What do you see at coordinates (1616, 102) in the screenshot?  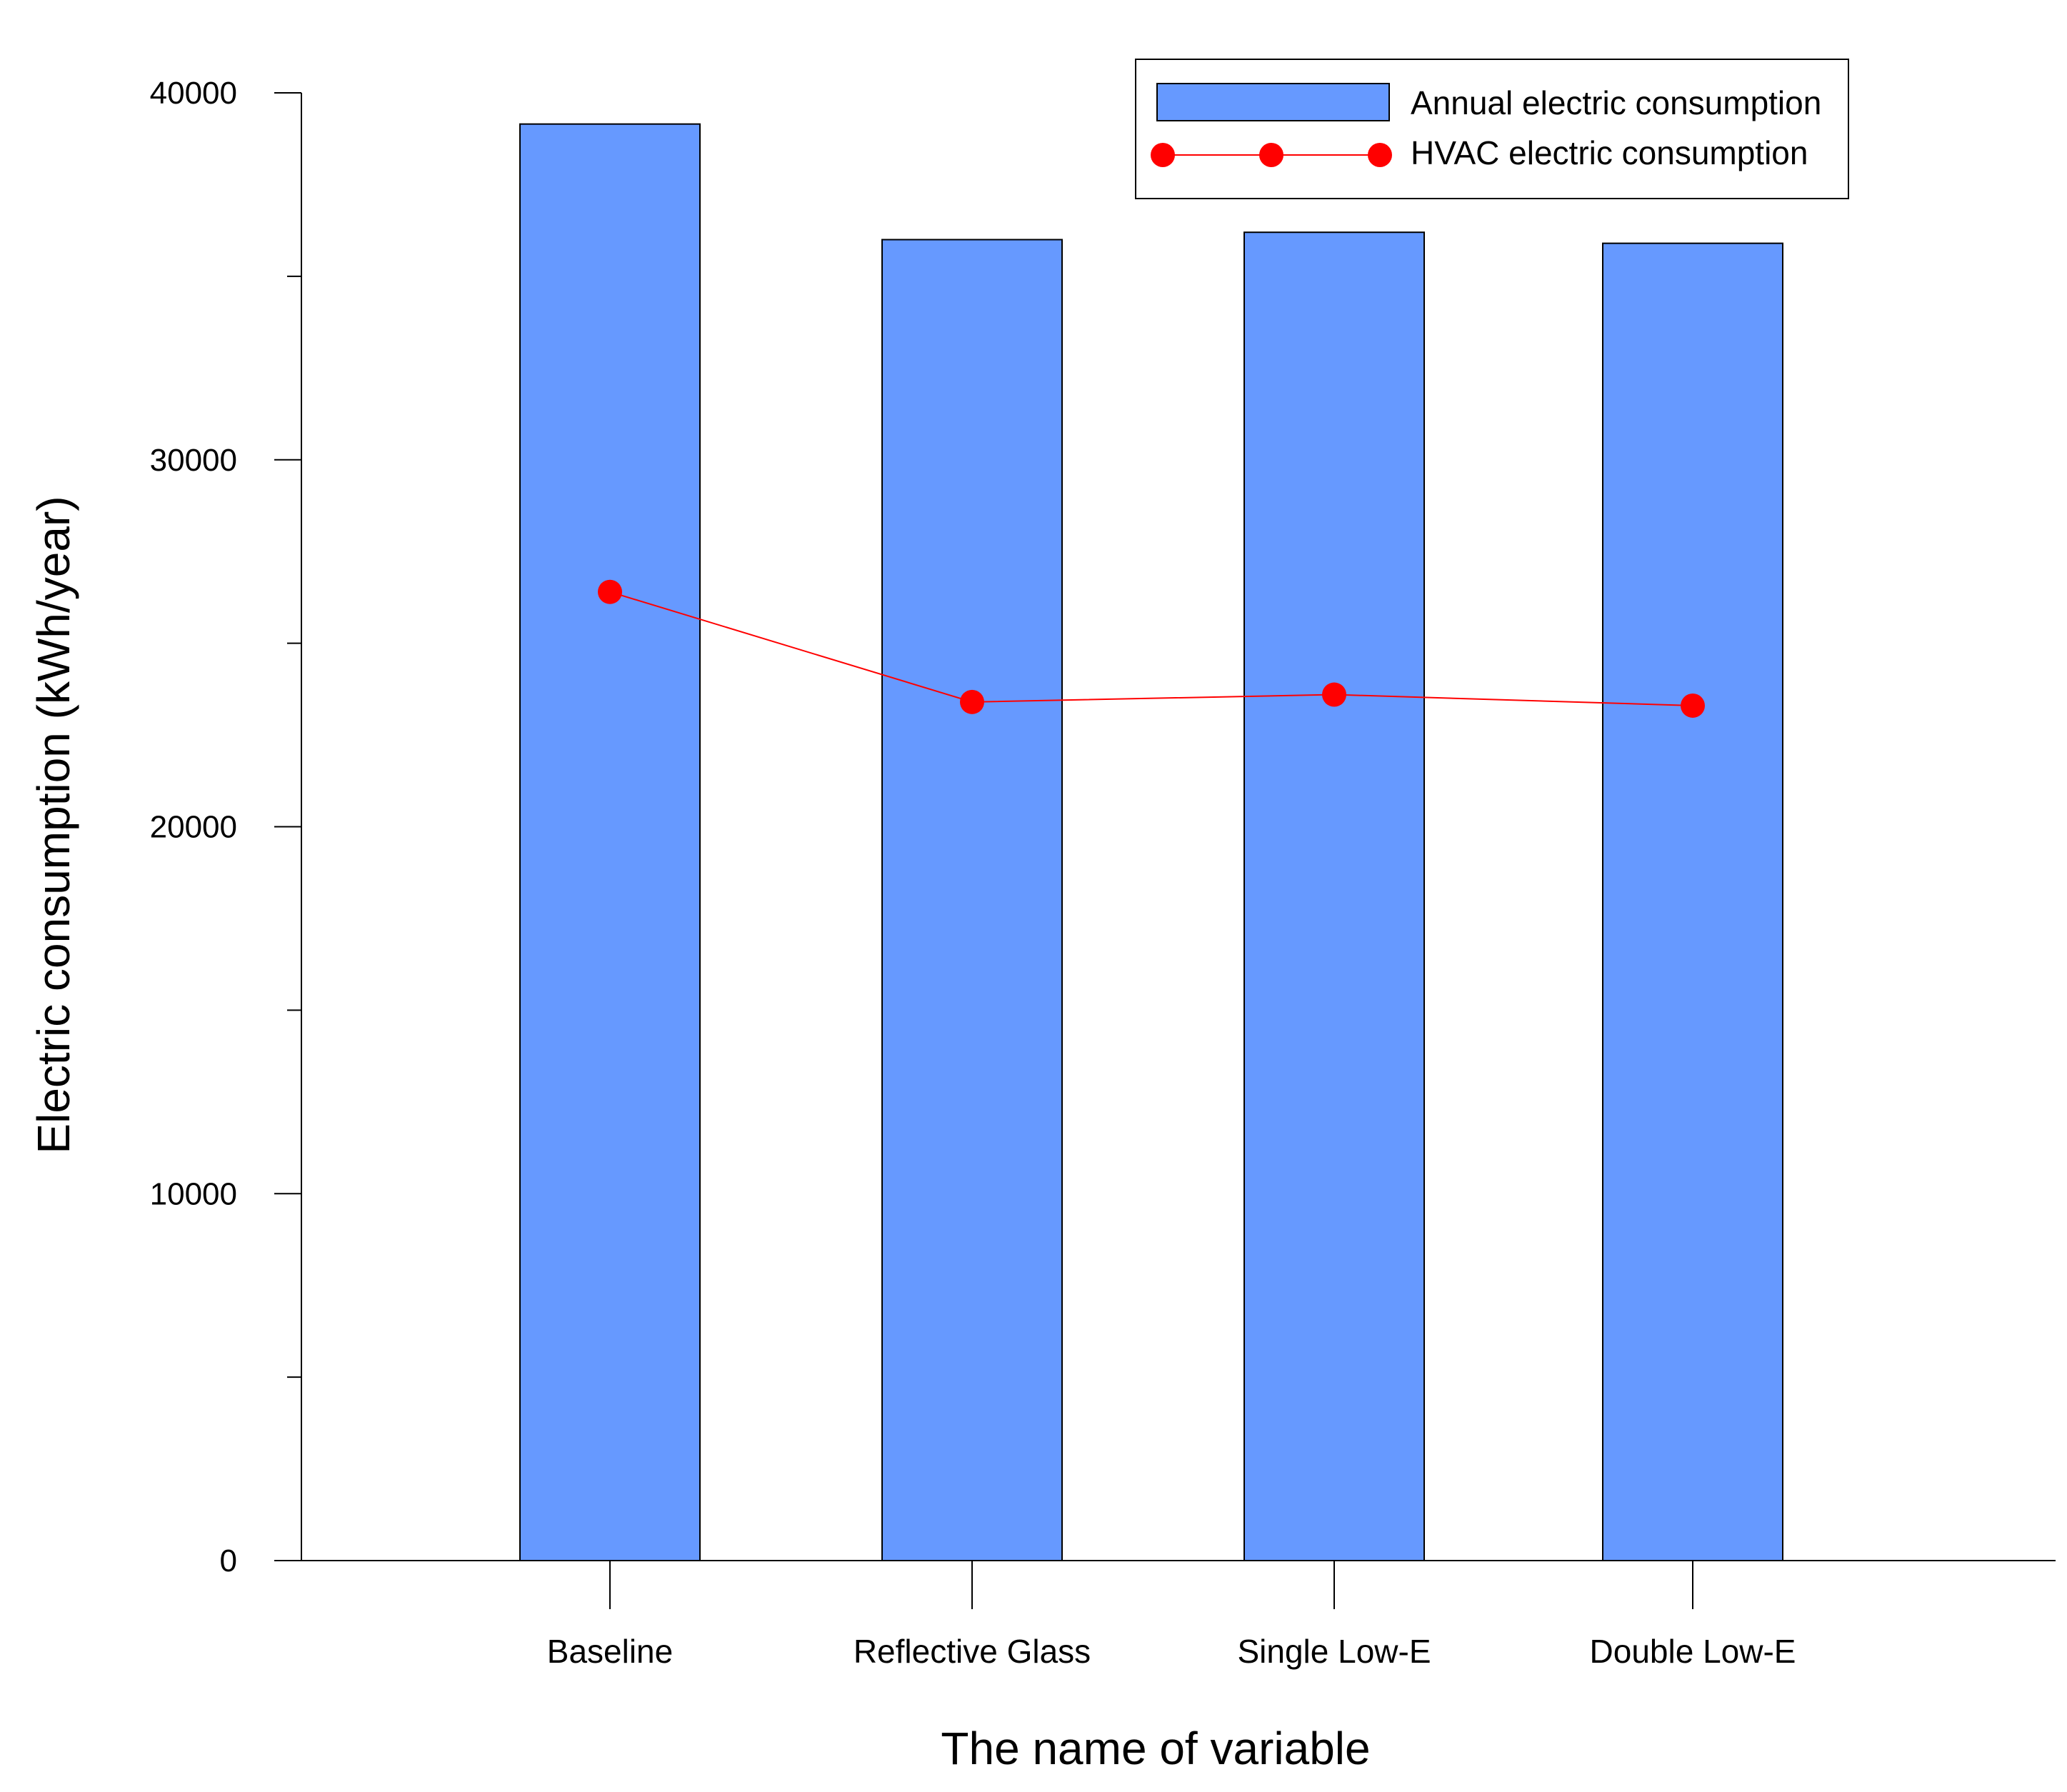 I see `legend-label-annual: Annual electric consumption` at bounding box center [1616, 102].